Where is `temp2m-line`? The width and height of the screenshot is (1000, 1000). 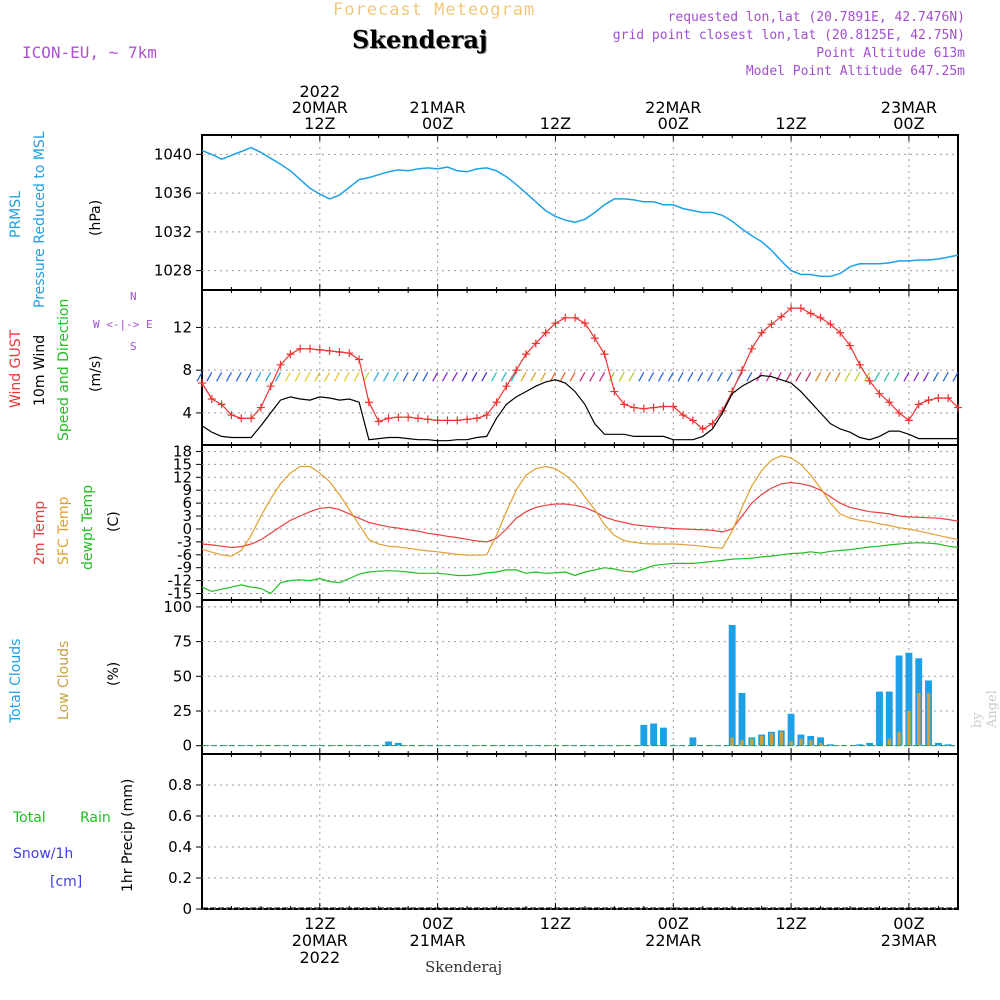
temp2m-line is located at coordinates (580, 515).